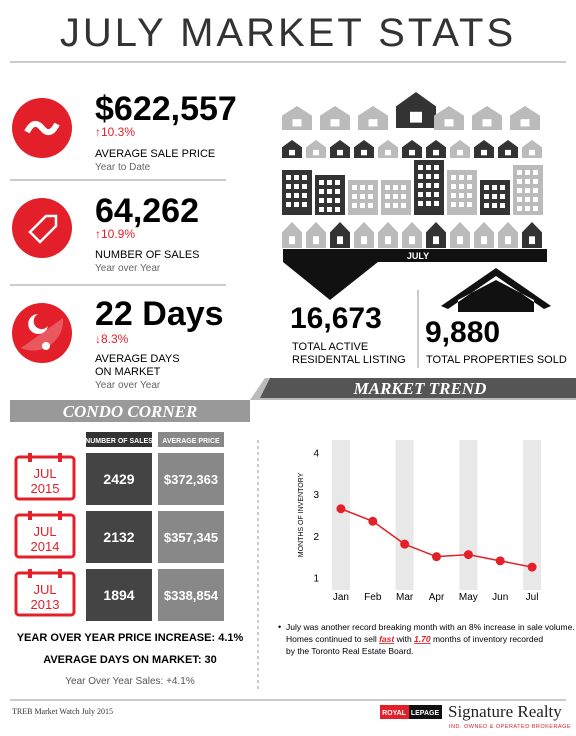 The height and width of the screenshot is (736, 576). What do you see at coordinates (404, 639) in the screenshot?
I see `note-text: with` at bounding box center [404, 639].